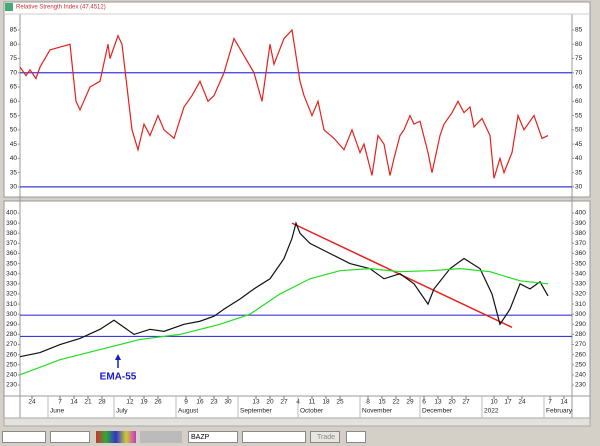 This screenshot has width=600, height=446. I want to click on x-tick-label: 10, so click(494, 402).